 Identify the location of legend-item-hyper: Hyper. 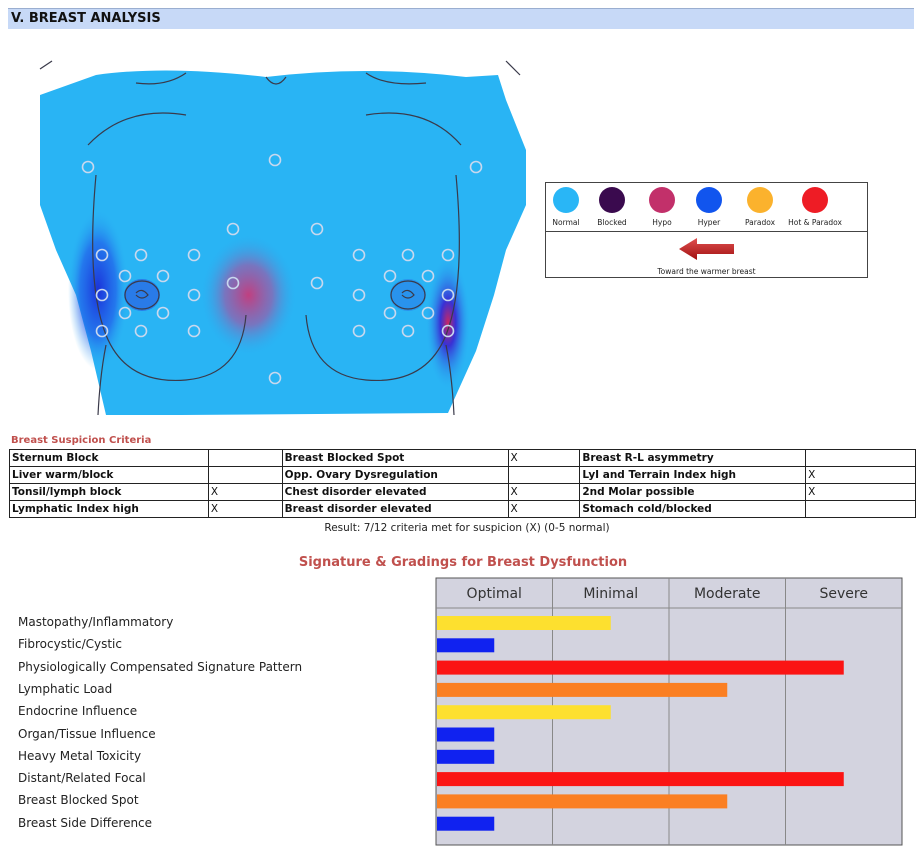
(709, 206).